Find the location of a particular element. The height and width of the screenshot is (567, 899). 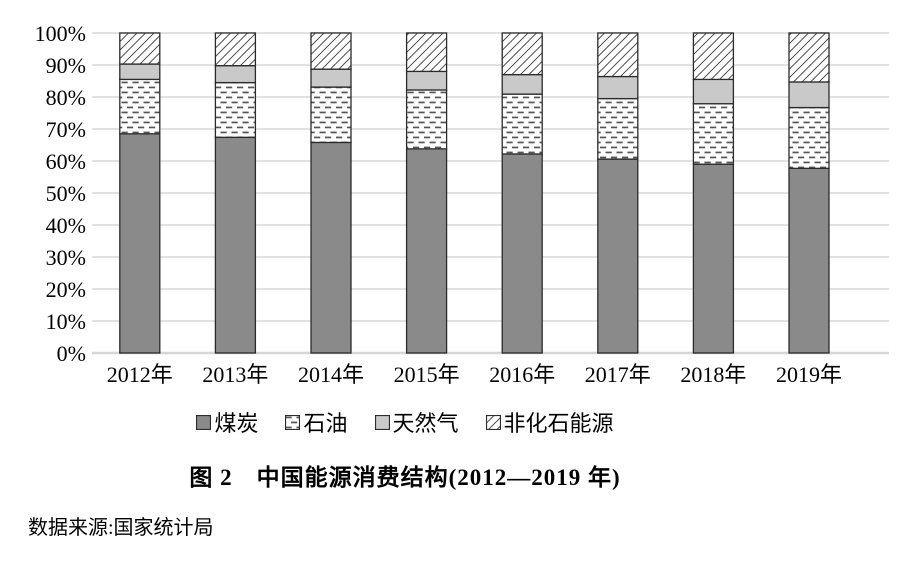

legend-label-oil: 石油 is located at coordinates (325, 423).